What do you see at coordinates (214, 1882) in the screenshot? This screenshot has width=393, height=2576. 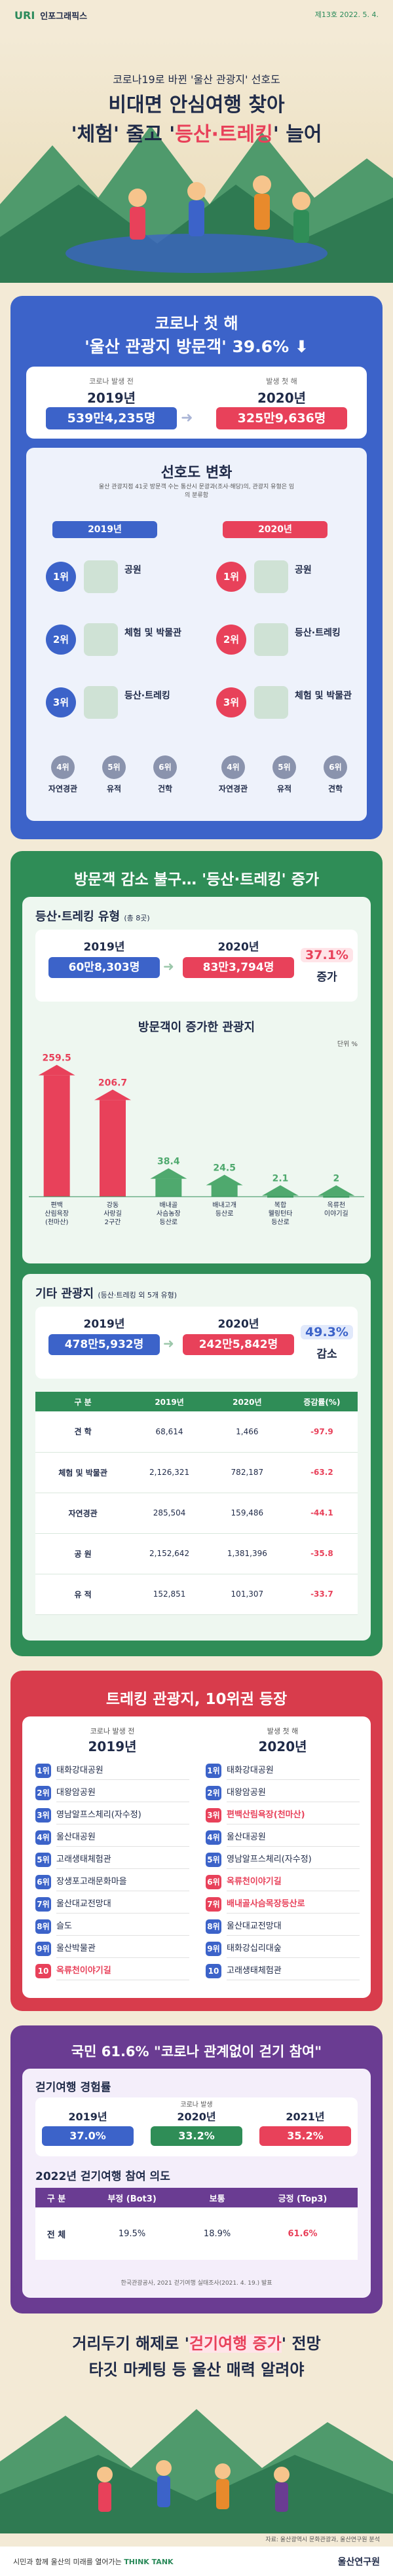 I see `top10-rank-num: 6위` at bounding box center [214, 1882].